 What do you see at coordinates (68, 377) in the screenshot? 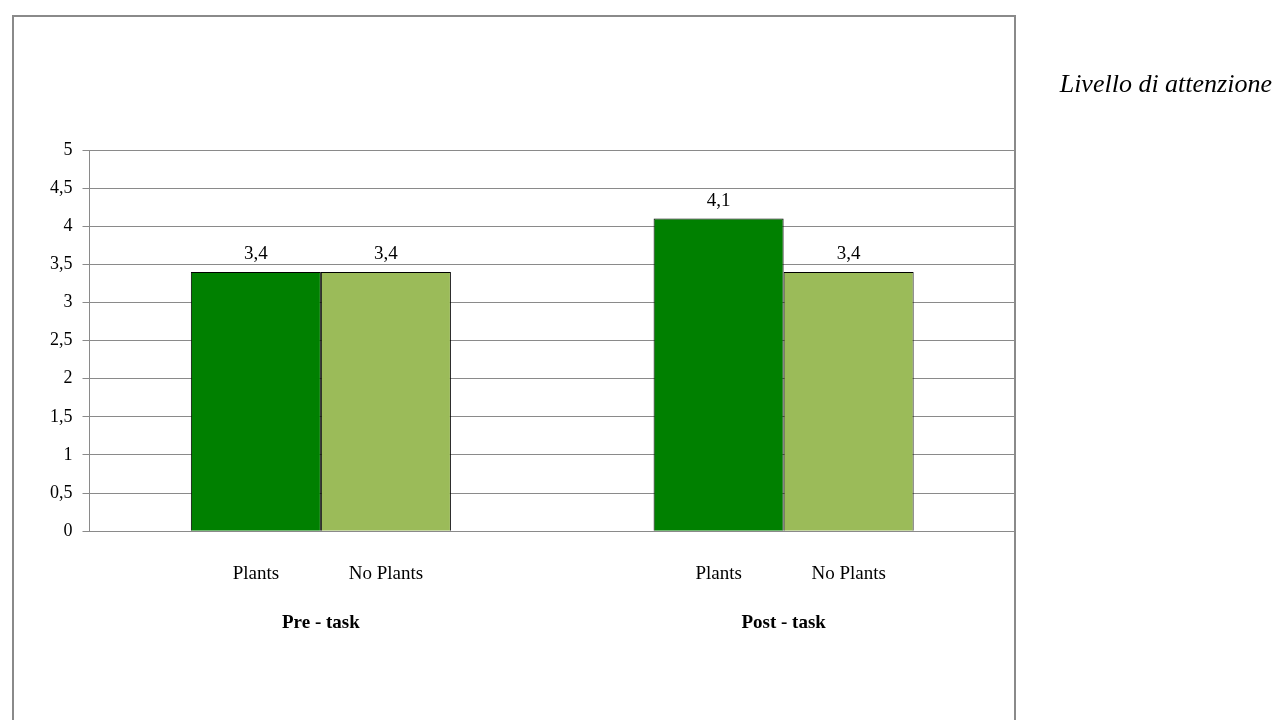
I see `y-tick-label: 2` at bounding box center [68, 377].